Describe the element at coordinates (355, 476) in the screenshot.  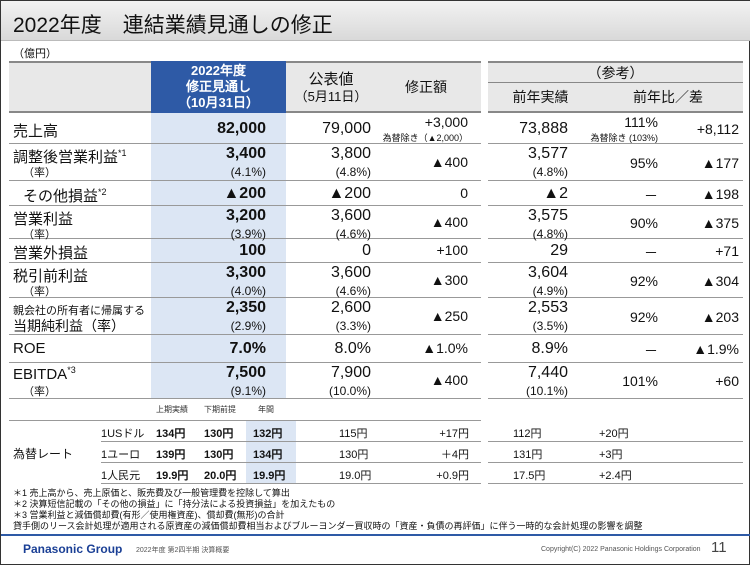
I see `fx-published: 19.0円` at that location.